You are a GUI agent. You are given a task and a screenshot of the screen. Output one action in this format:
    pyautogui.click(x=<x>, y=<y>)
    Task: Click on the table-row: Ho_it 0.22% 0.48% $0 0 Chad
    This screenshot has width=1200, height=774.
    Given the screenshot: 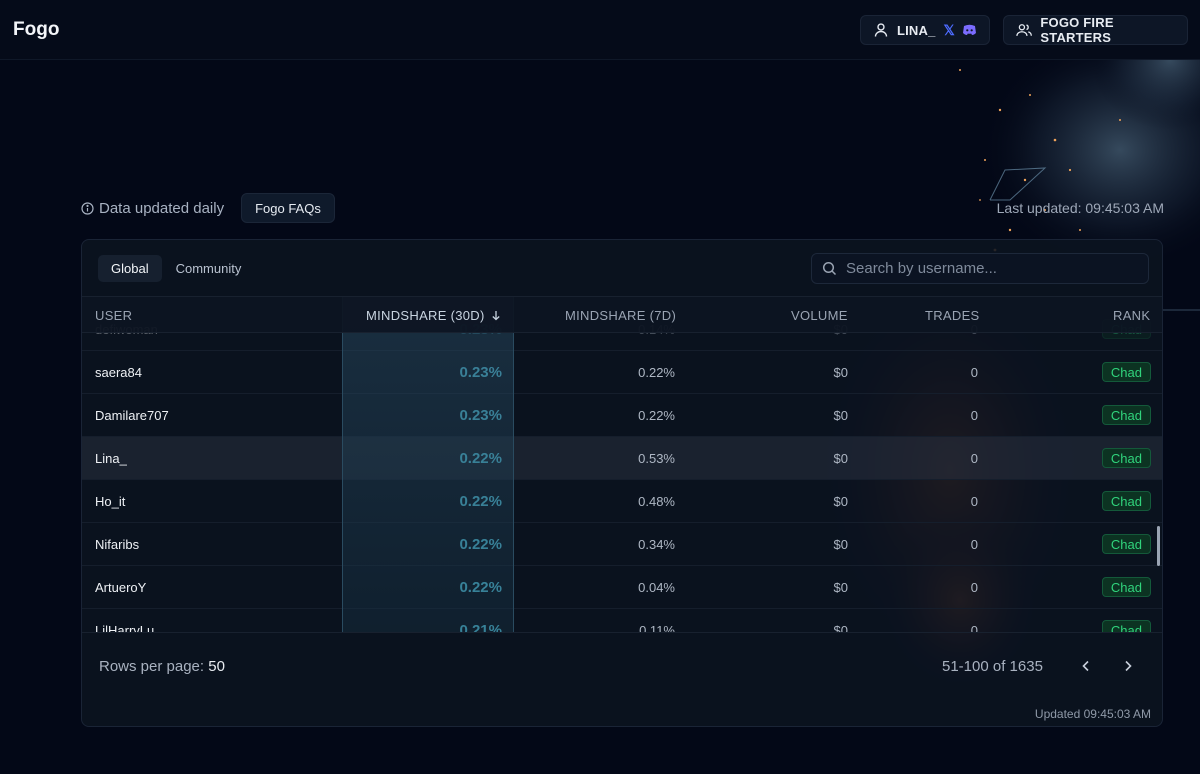 What is the action you would take?
    pyautogui.click(x=622, y=501)
    